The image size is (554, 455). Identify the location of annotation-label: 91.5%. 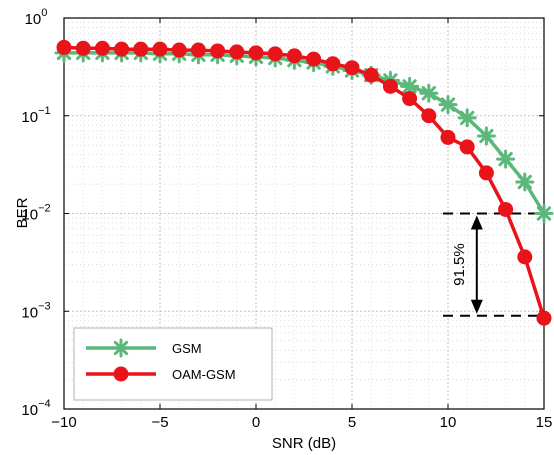
(459, 264).